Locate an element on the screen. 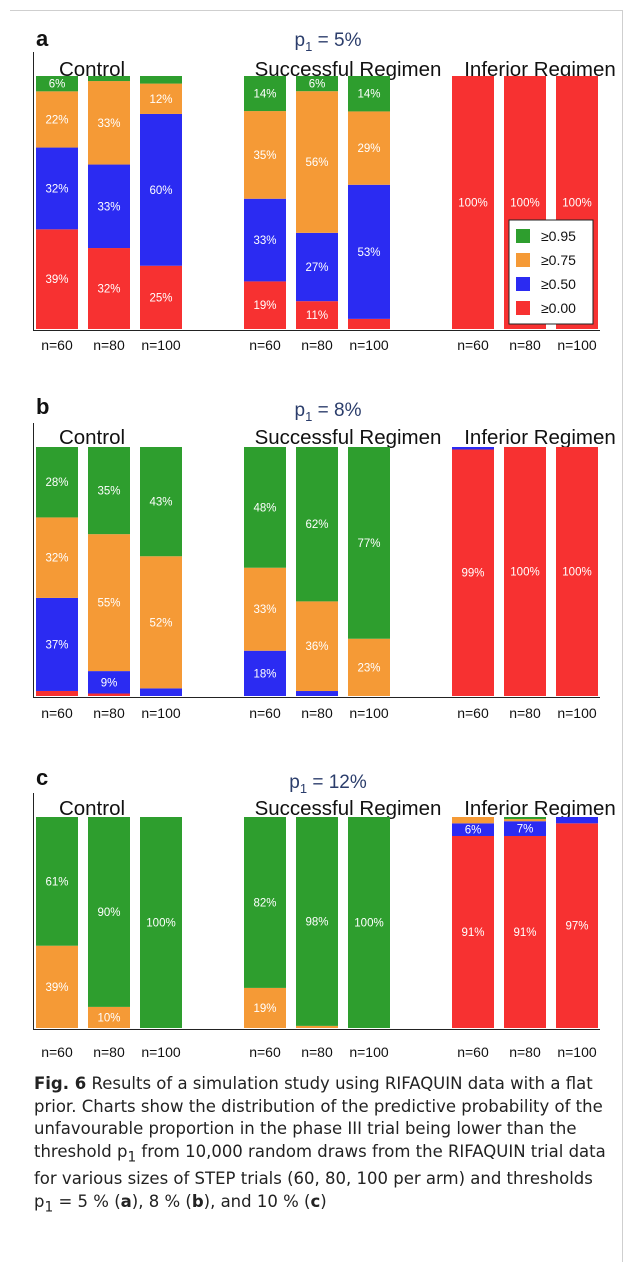 The width and height of the screenshot is (633, 1274). data-label-a-3-3: 14% is located at coordinates (264, 95).